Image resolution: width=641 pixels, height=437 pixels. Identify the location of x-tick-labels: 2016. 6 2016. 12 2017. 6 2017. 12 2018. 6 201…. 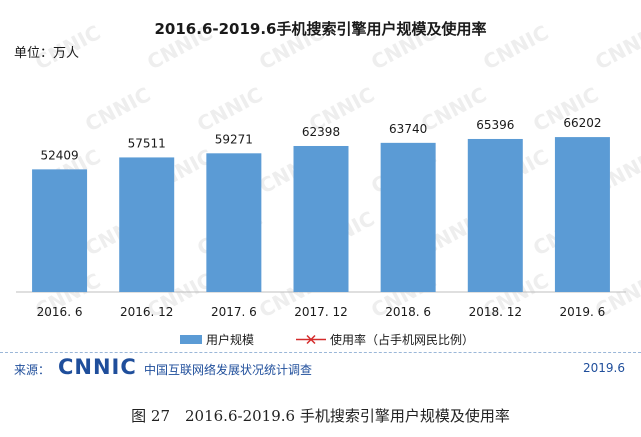
(321, 312).